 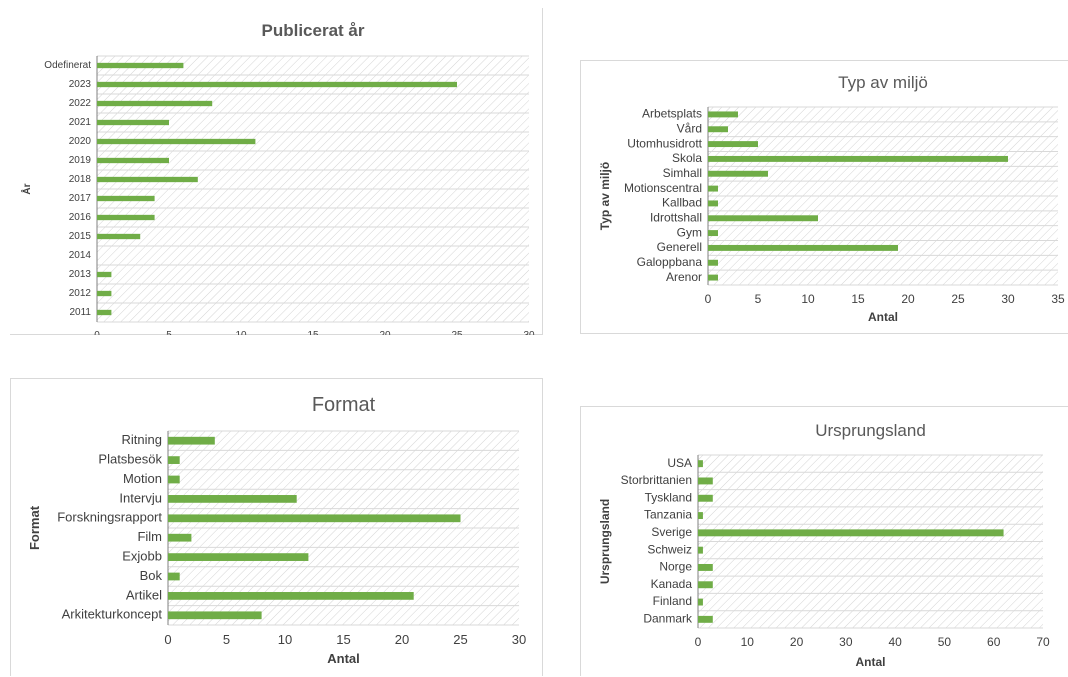 What do you see at coordinates (675, 567) in the screenshot?
I see `category-label: Norge` at bounding box center [675, 567].